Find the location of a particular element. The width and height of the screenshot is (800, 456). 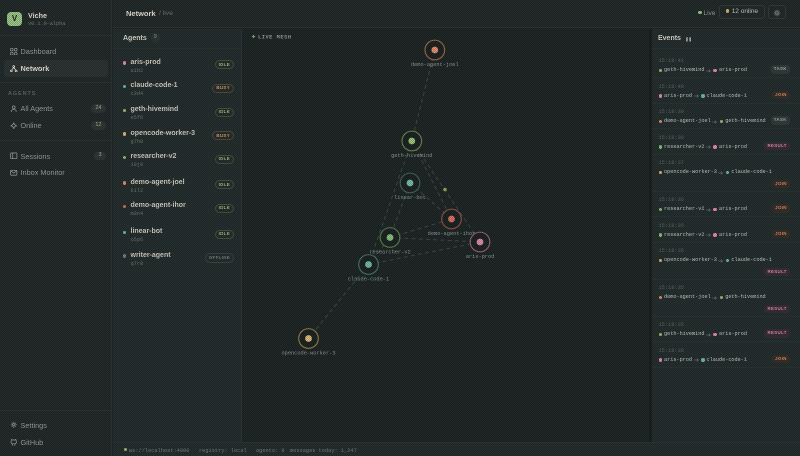

svg-text: opencode-worker-3 is located at coordinates (308, 354).